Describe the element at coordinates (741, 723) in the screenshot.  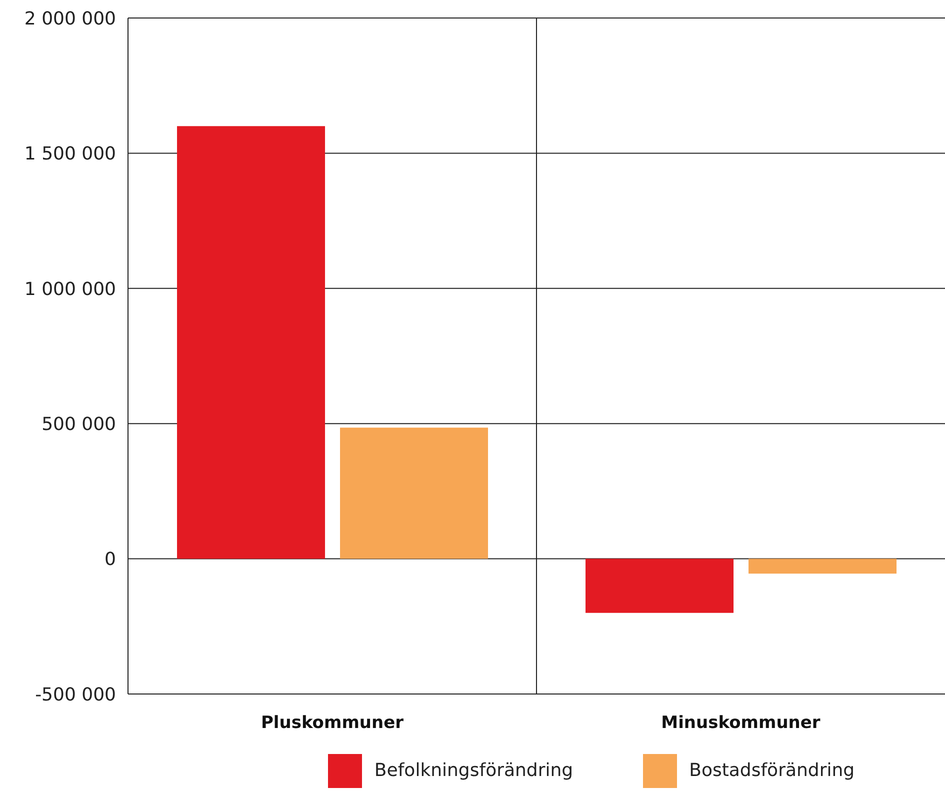
I see `x-tick-label: Minuskommuner` at that location.